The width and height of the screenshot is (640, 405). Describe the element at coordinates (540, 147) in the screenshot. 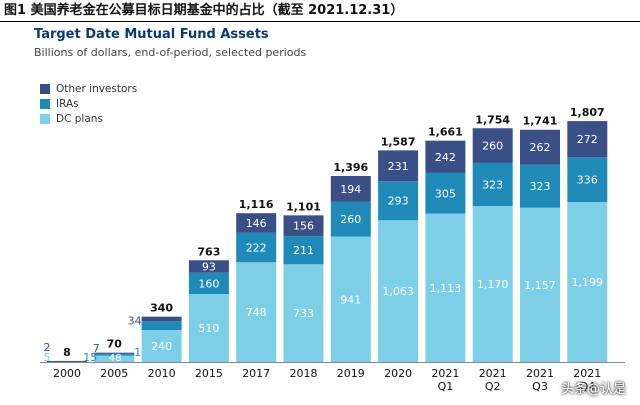

I see `bar-value-label: 262` at that location.